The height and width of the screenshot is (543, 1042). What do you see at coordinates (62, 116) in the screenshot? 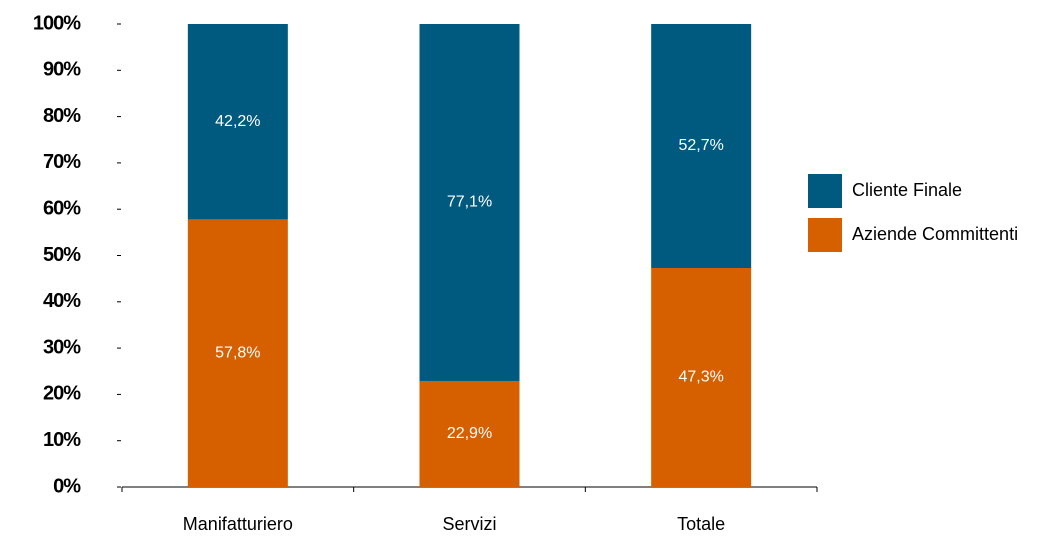
I see `y-tick-label: 80%` at bounding box center [62, 116].